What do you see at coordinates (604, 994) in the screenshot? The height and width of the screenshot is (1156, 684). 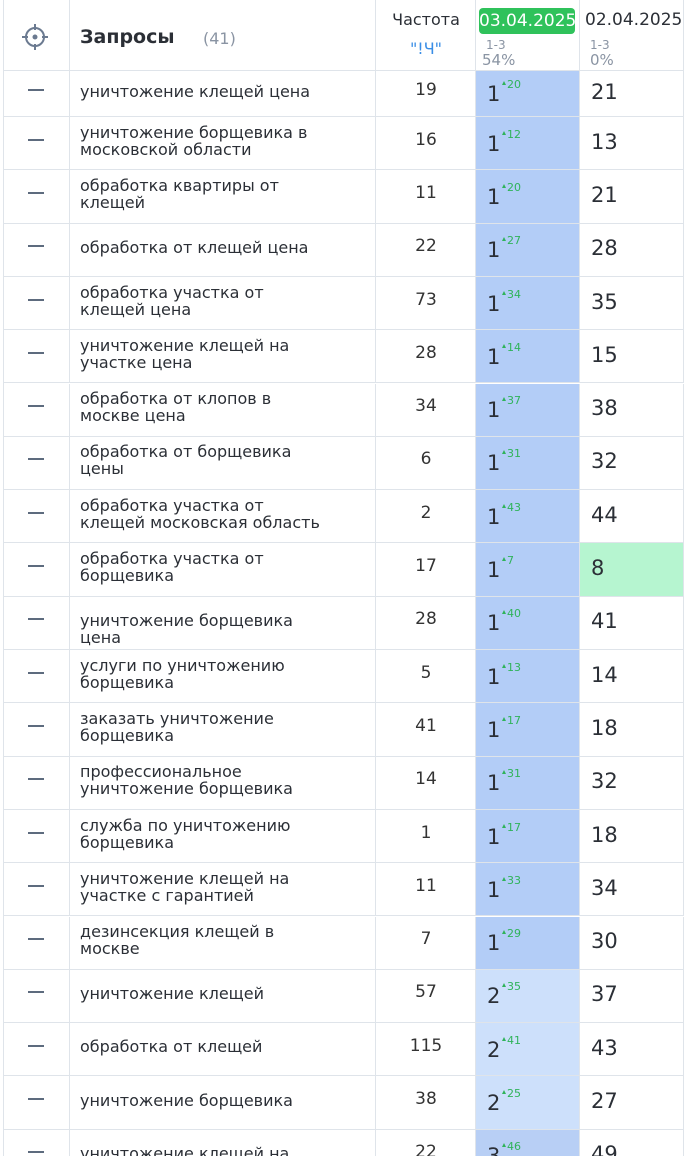 I see `prev-position: 37` at bounding box center [604, 994].